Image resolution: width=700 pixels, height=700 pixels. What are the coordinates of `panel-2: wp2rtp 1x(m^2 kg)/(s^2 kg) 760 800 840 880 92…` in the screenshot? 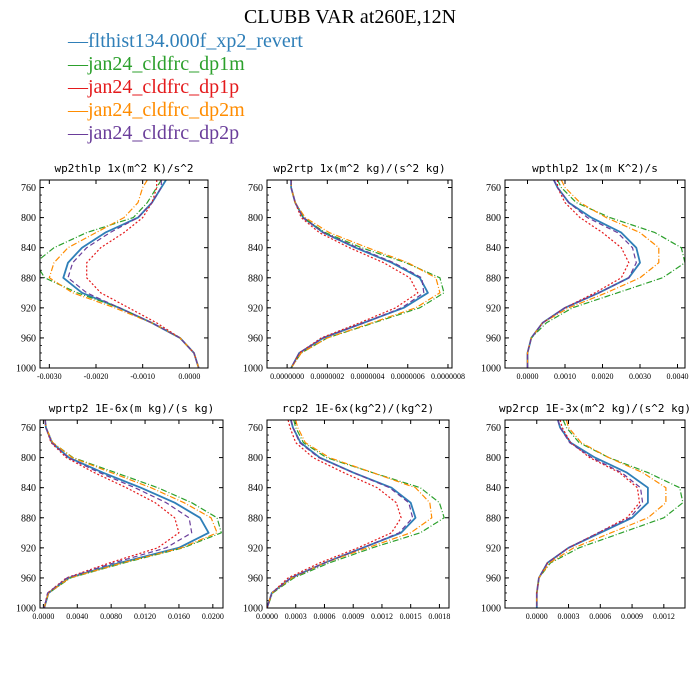 It's located at (354, 271).